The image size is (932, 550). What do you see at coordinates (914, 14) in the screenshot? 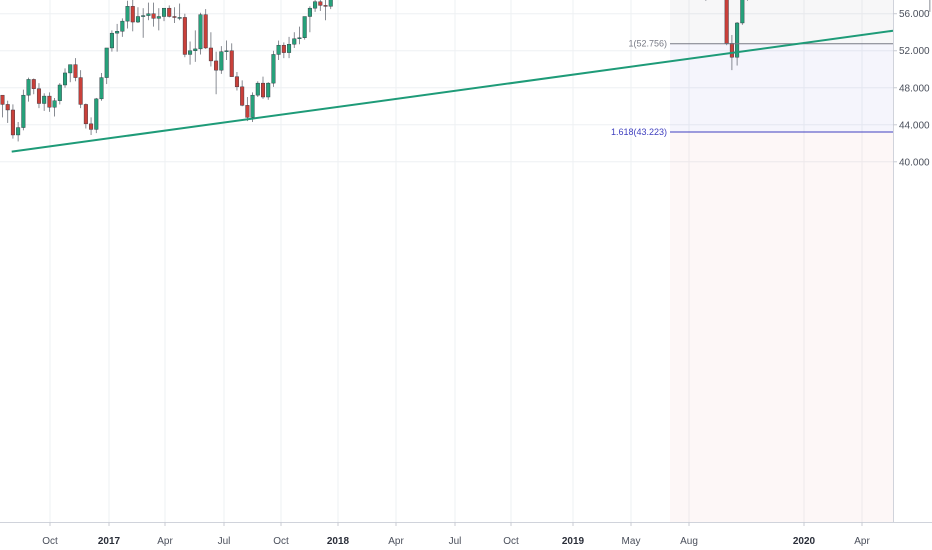
I see `y-tick-label: 56.000` at bounding box center [914, 14].